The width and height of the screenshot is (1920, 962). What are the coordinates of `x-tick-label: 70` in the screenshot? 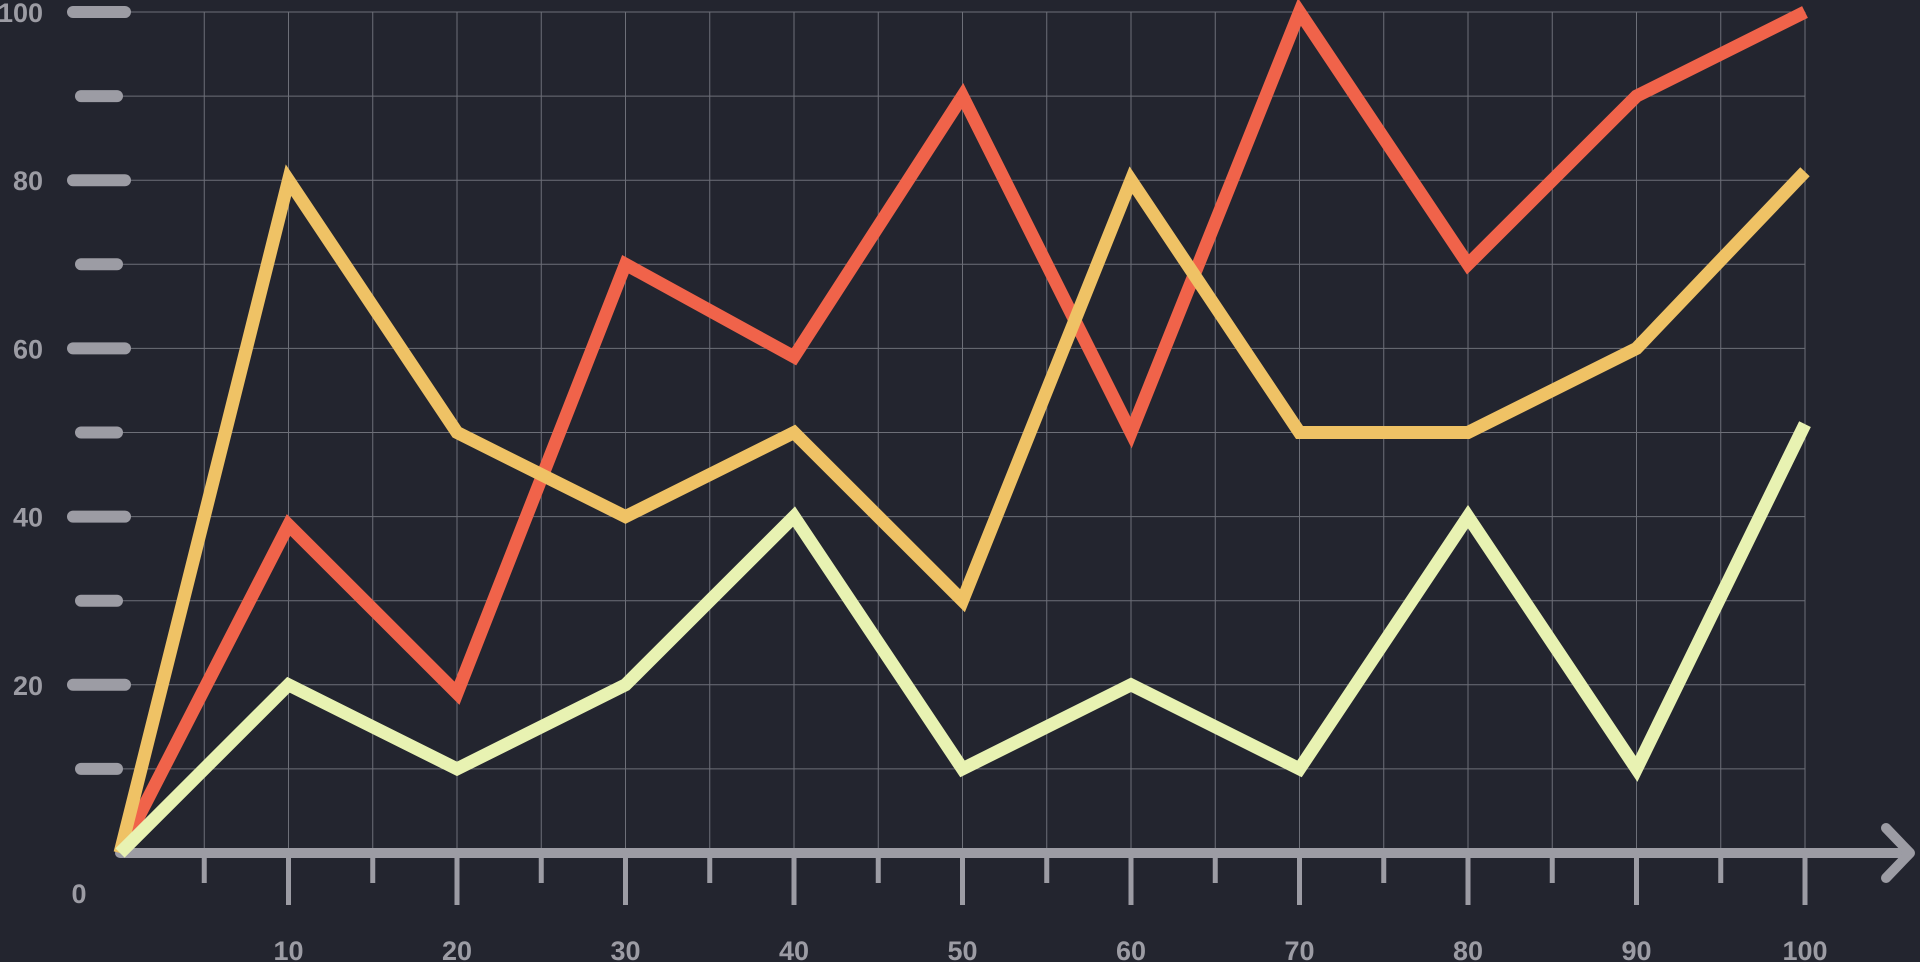 It's located at (1299, 949).